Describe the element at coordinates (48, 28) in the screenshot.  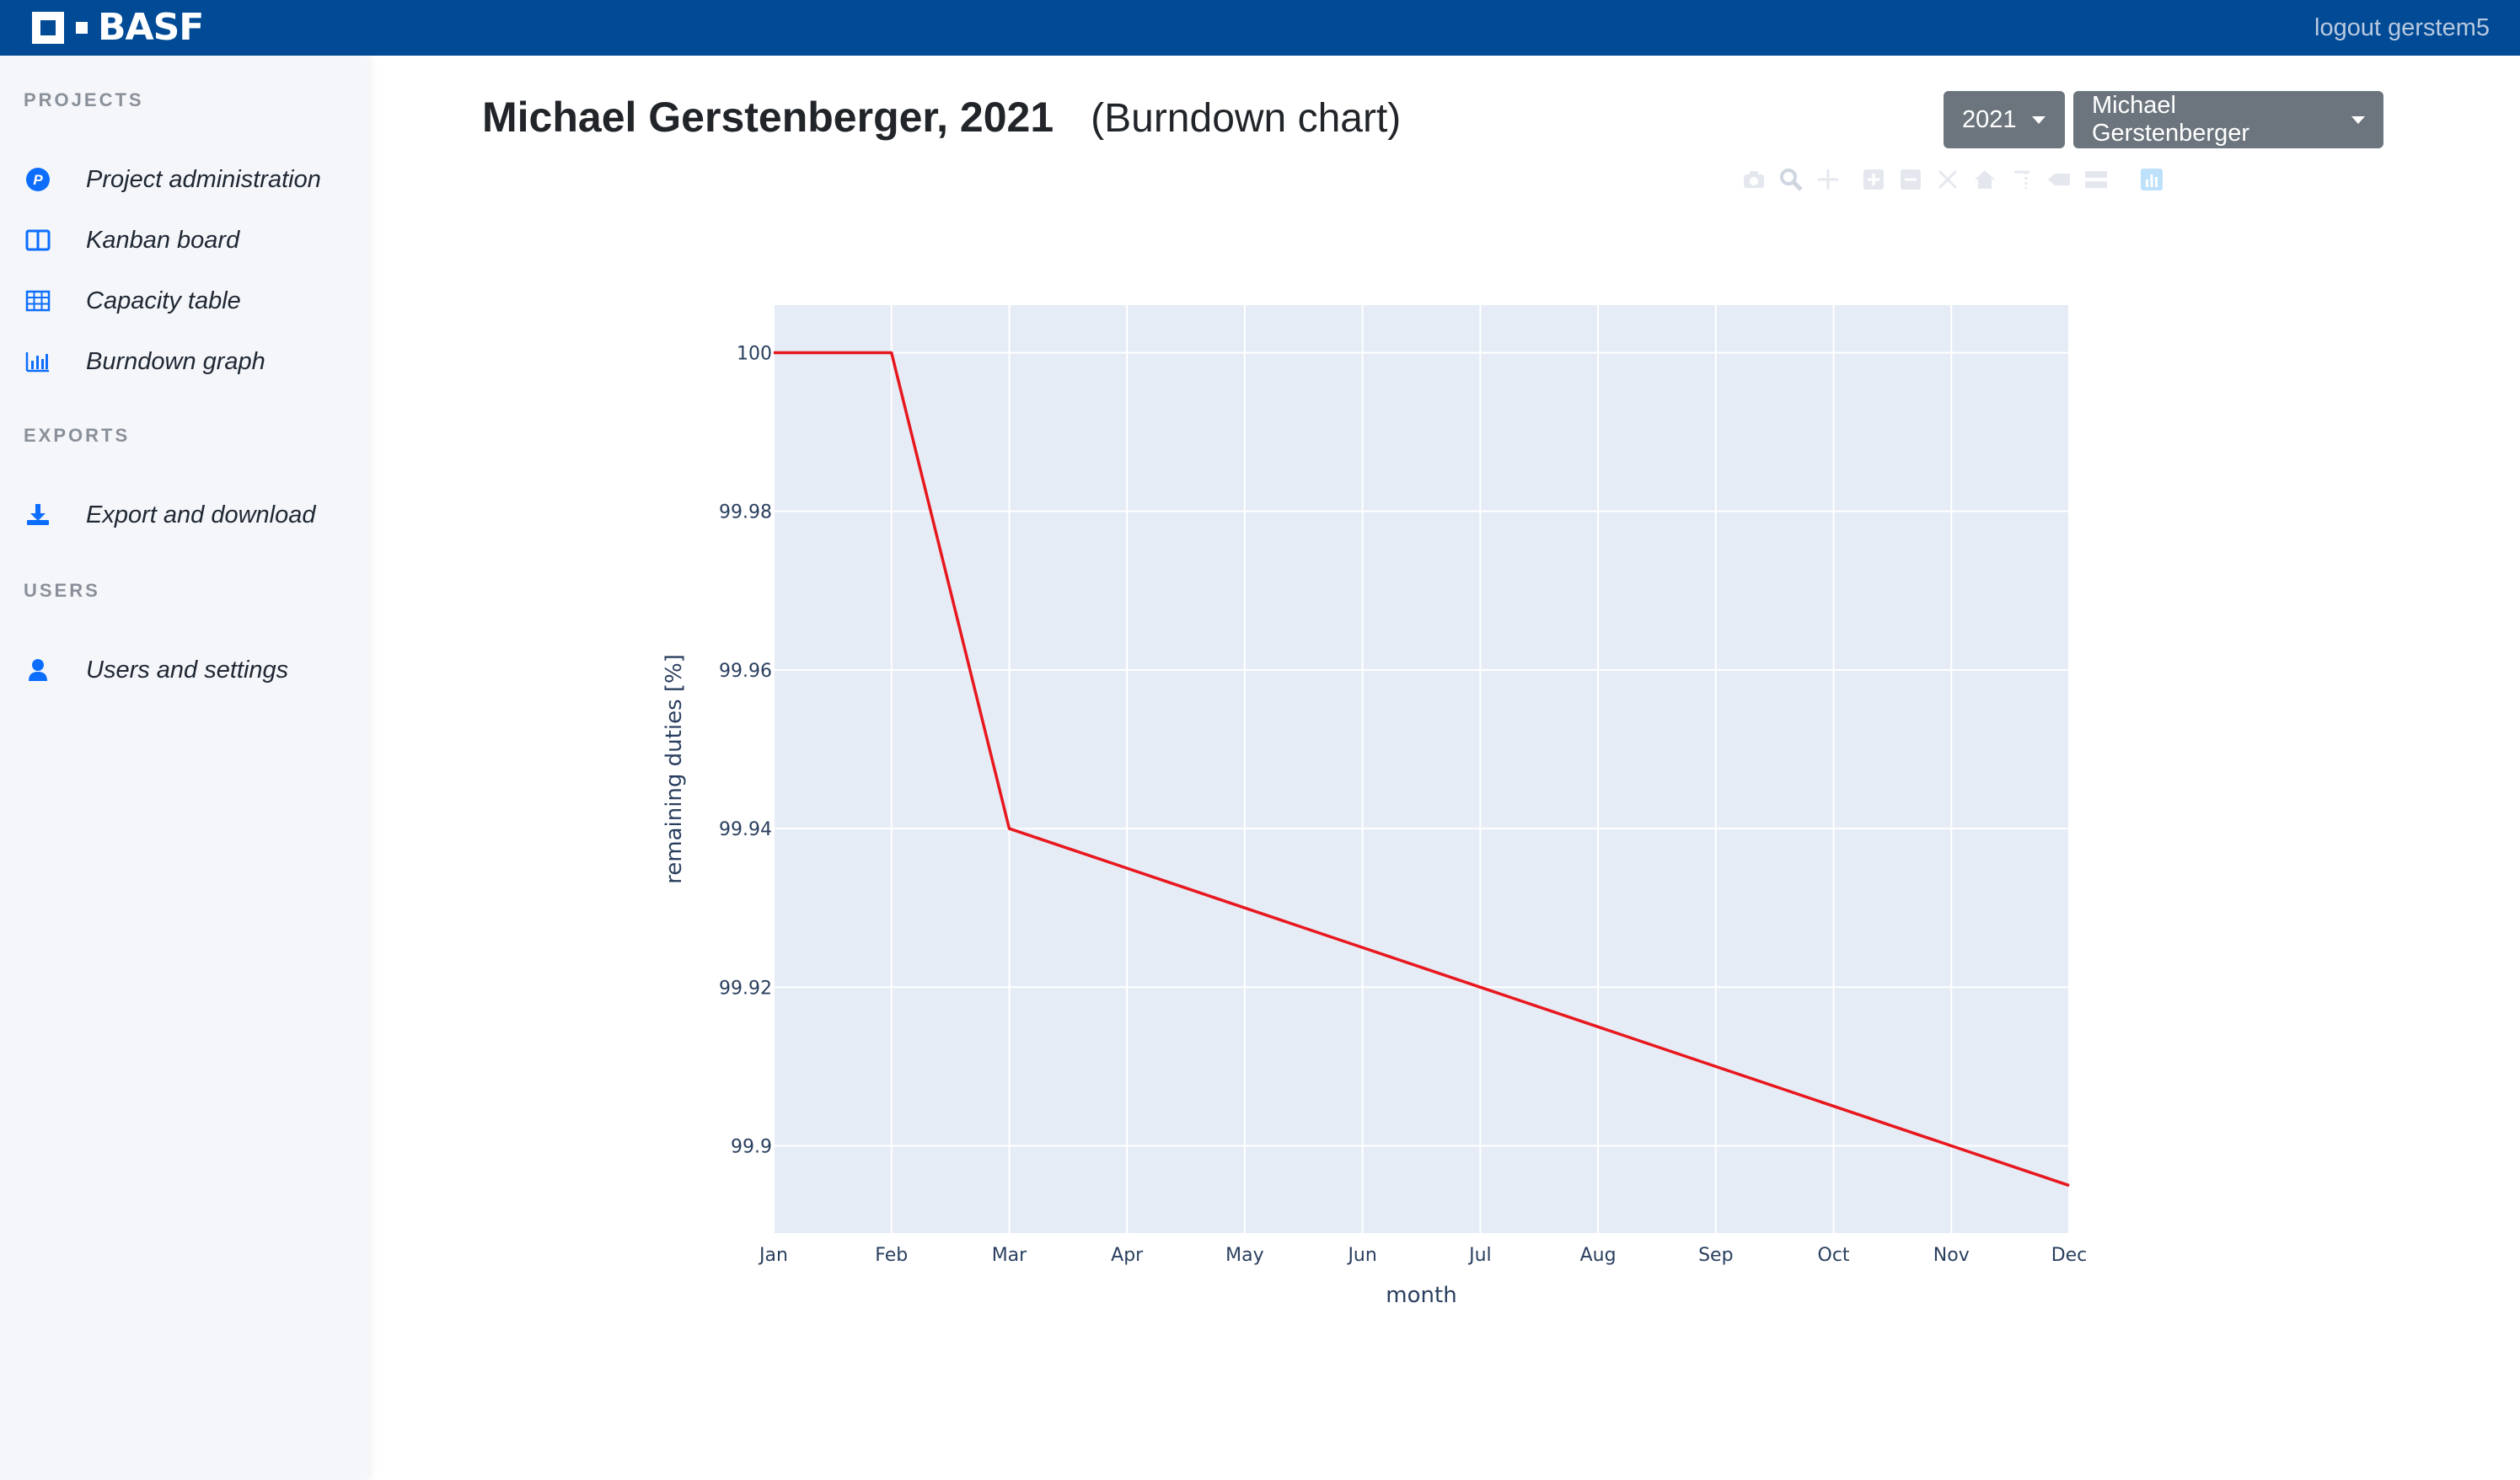
I see `logo-square-icon` at that location.